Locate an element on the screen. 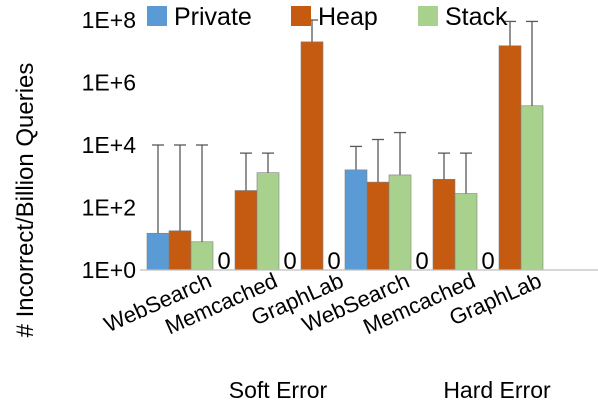 Image resolution: width=598 pixels, height=409 pixels. y-tick-label: 1E+8 is located at coordinates (109, 20).